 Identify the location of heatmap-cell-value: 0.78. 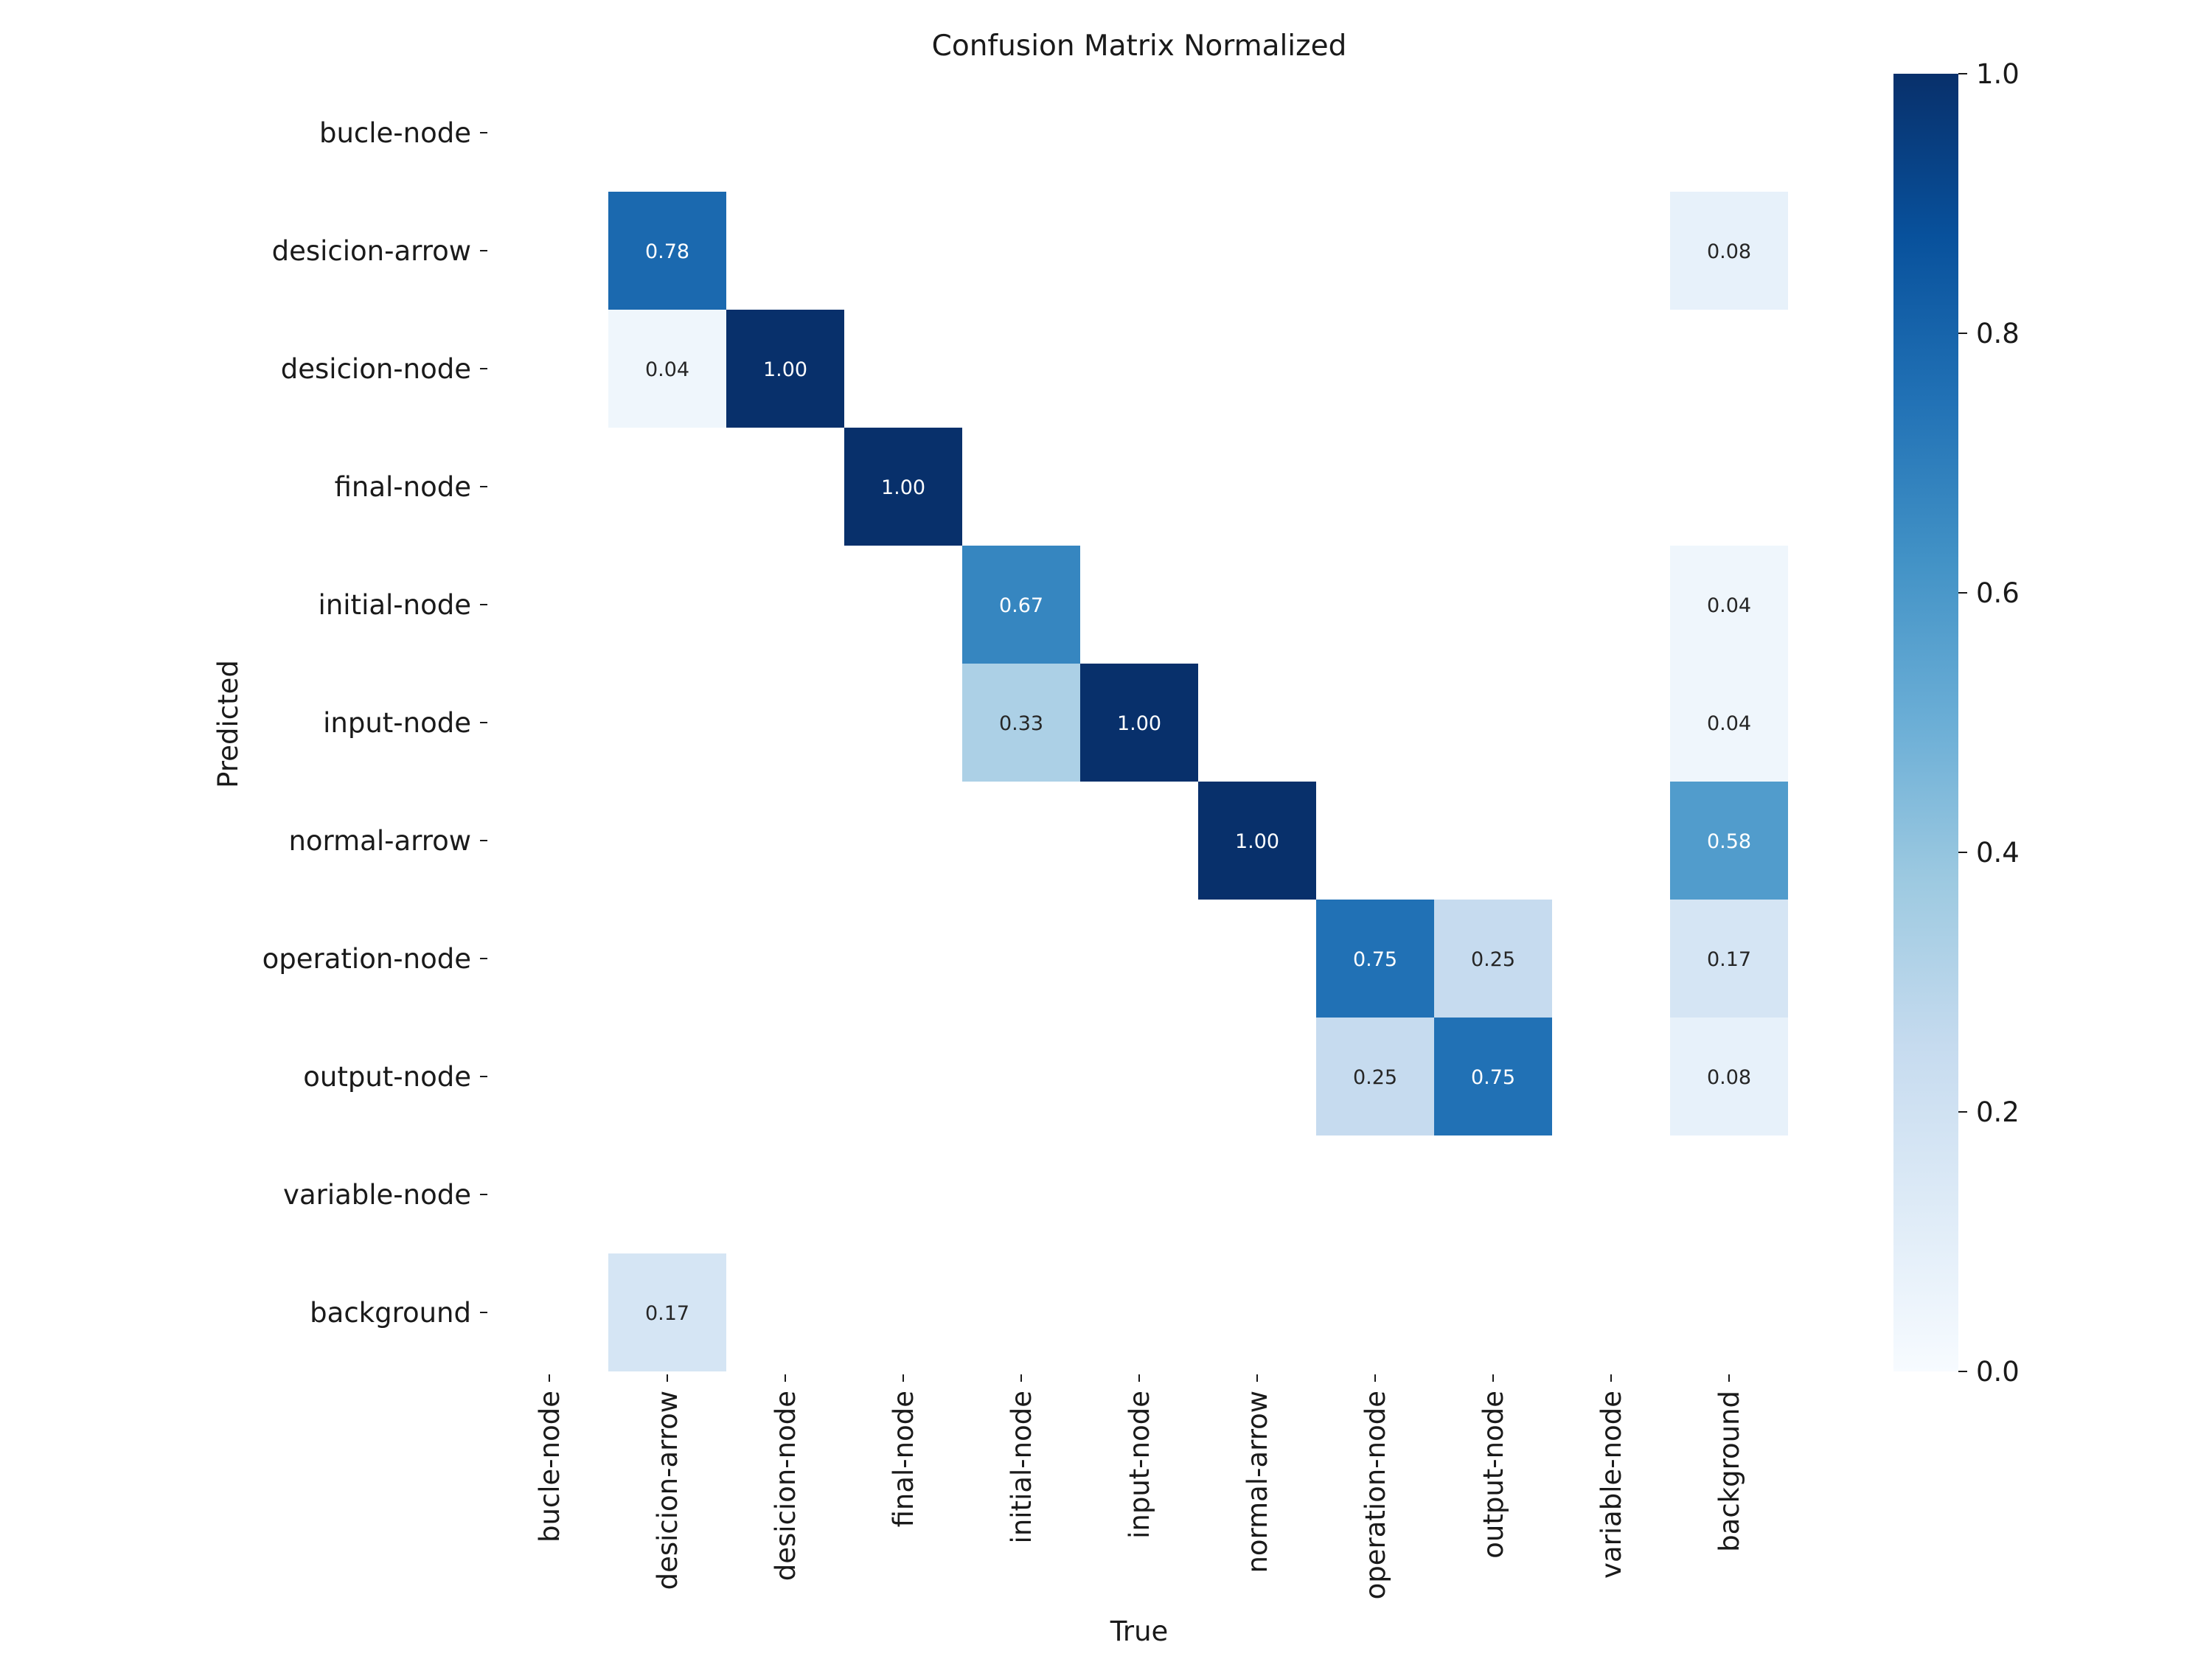
(667, 251).